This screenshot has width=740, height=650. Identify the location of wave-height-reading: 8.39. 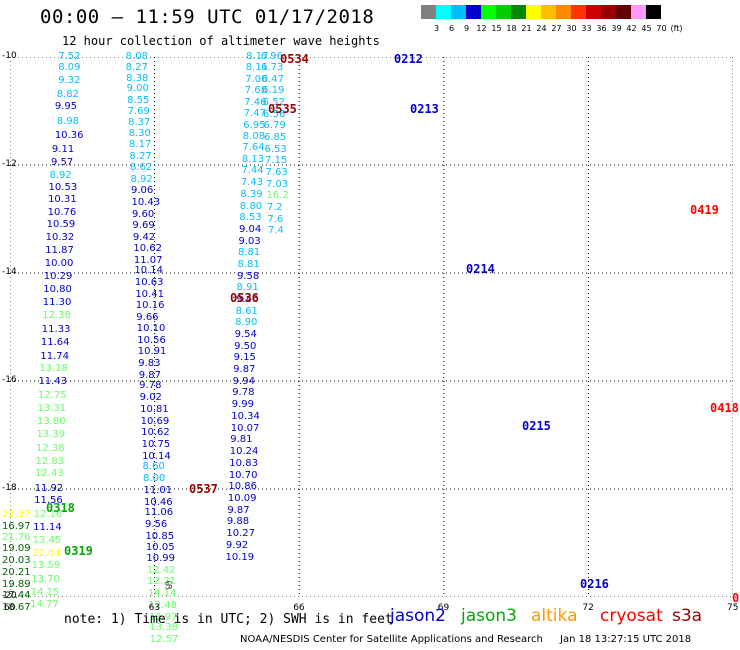
(251, 194).